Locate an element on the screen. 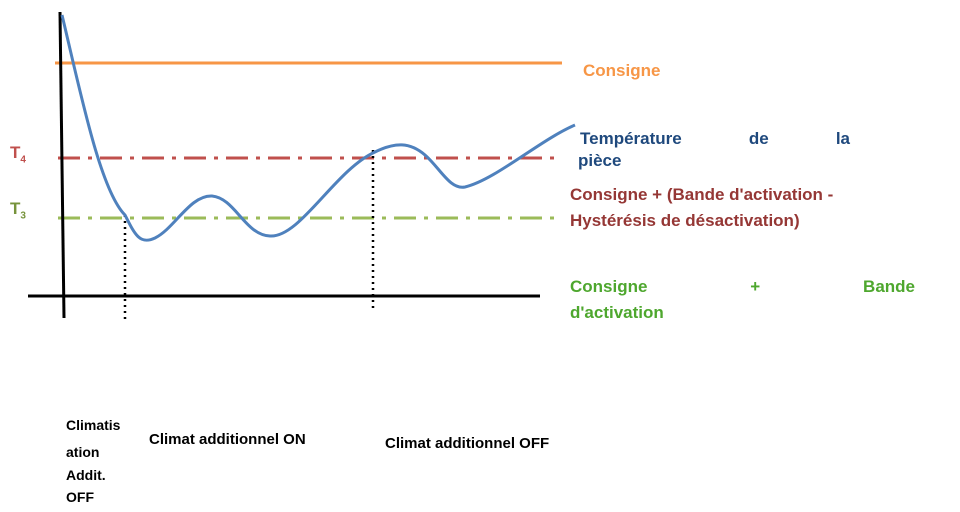 Image resolution: width=960 pixels, height=512 pixels. clim-on-add-label: Climat additionnel ON is located at coordinates (227, 439).